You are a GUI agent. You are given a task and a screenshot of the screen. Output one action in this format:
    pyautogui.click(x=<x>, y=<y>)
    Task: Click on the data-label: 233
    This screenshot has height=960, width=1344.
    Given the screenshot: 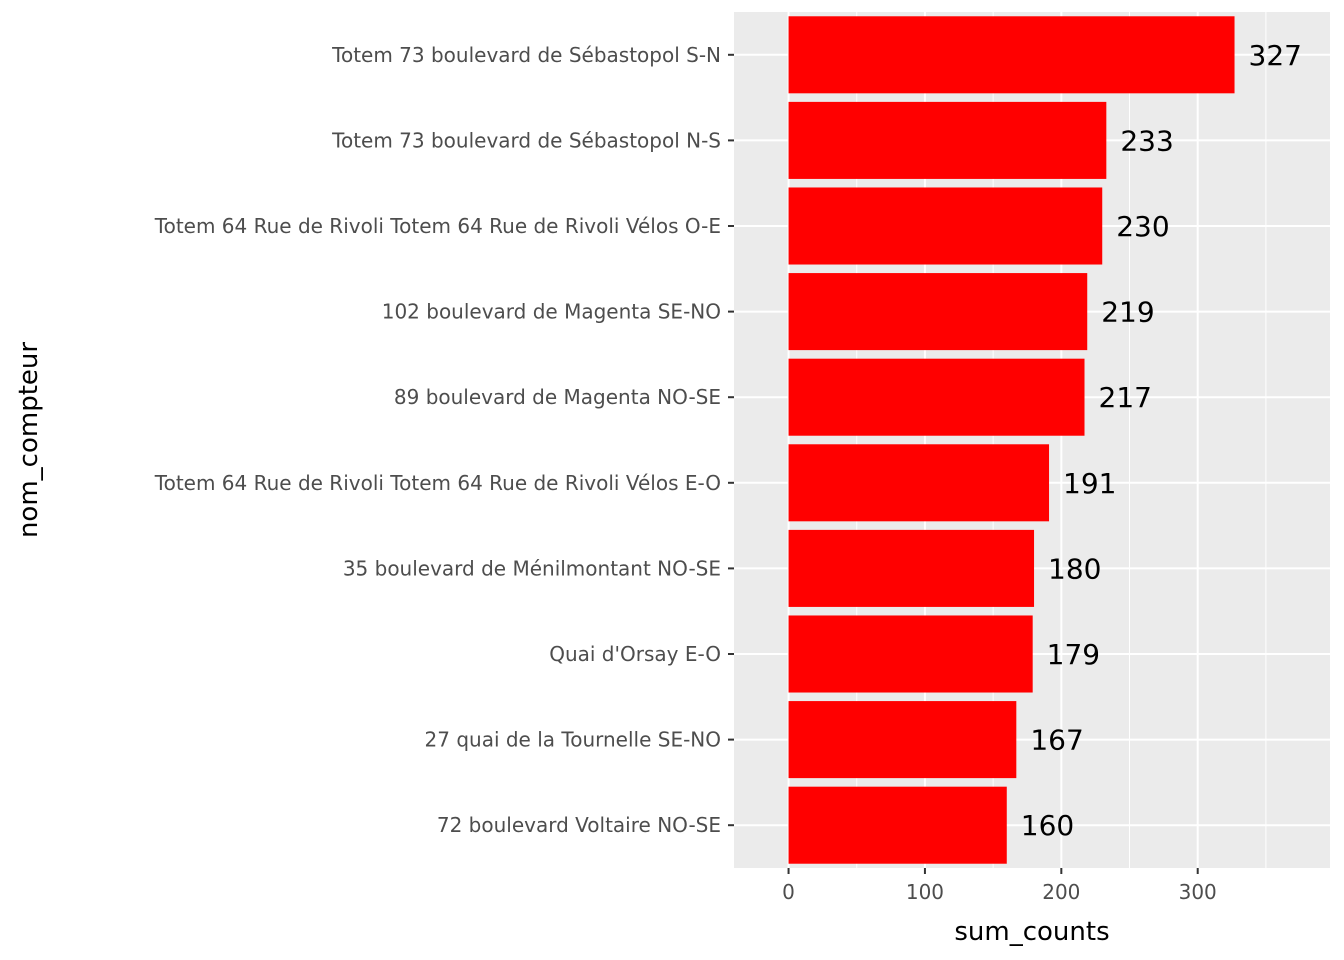 What is the action you would take?
    pyautogui.click(x=1146, y=140)
    